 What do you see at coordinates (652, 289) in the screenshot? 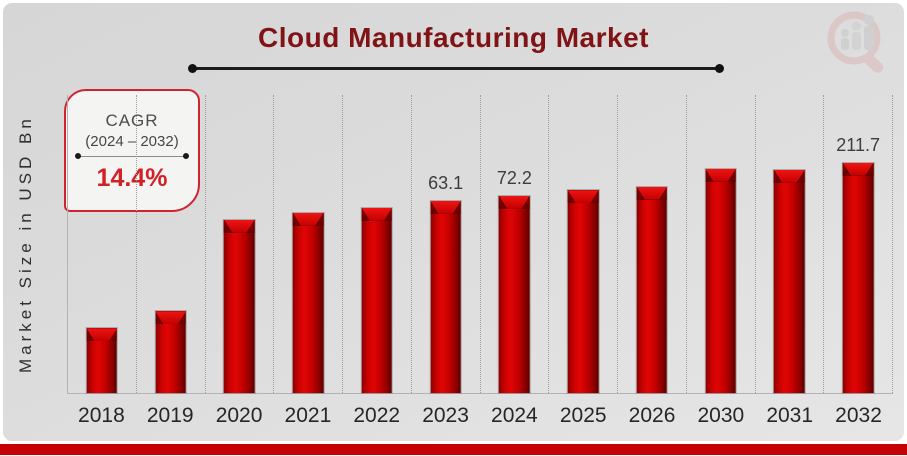
I see `bar-2026` at bounding box center [652, 289].